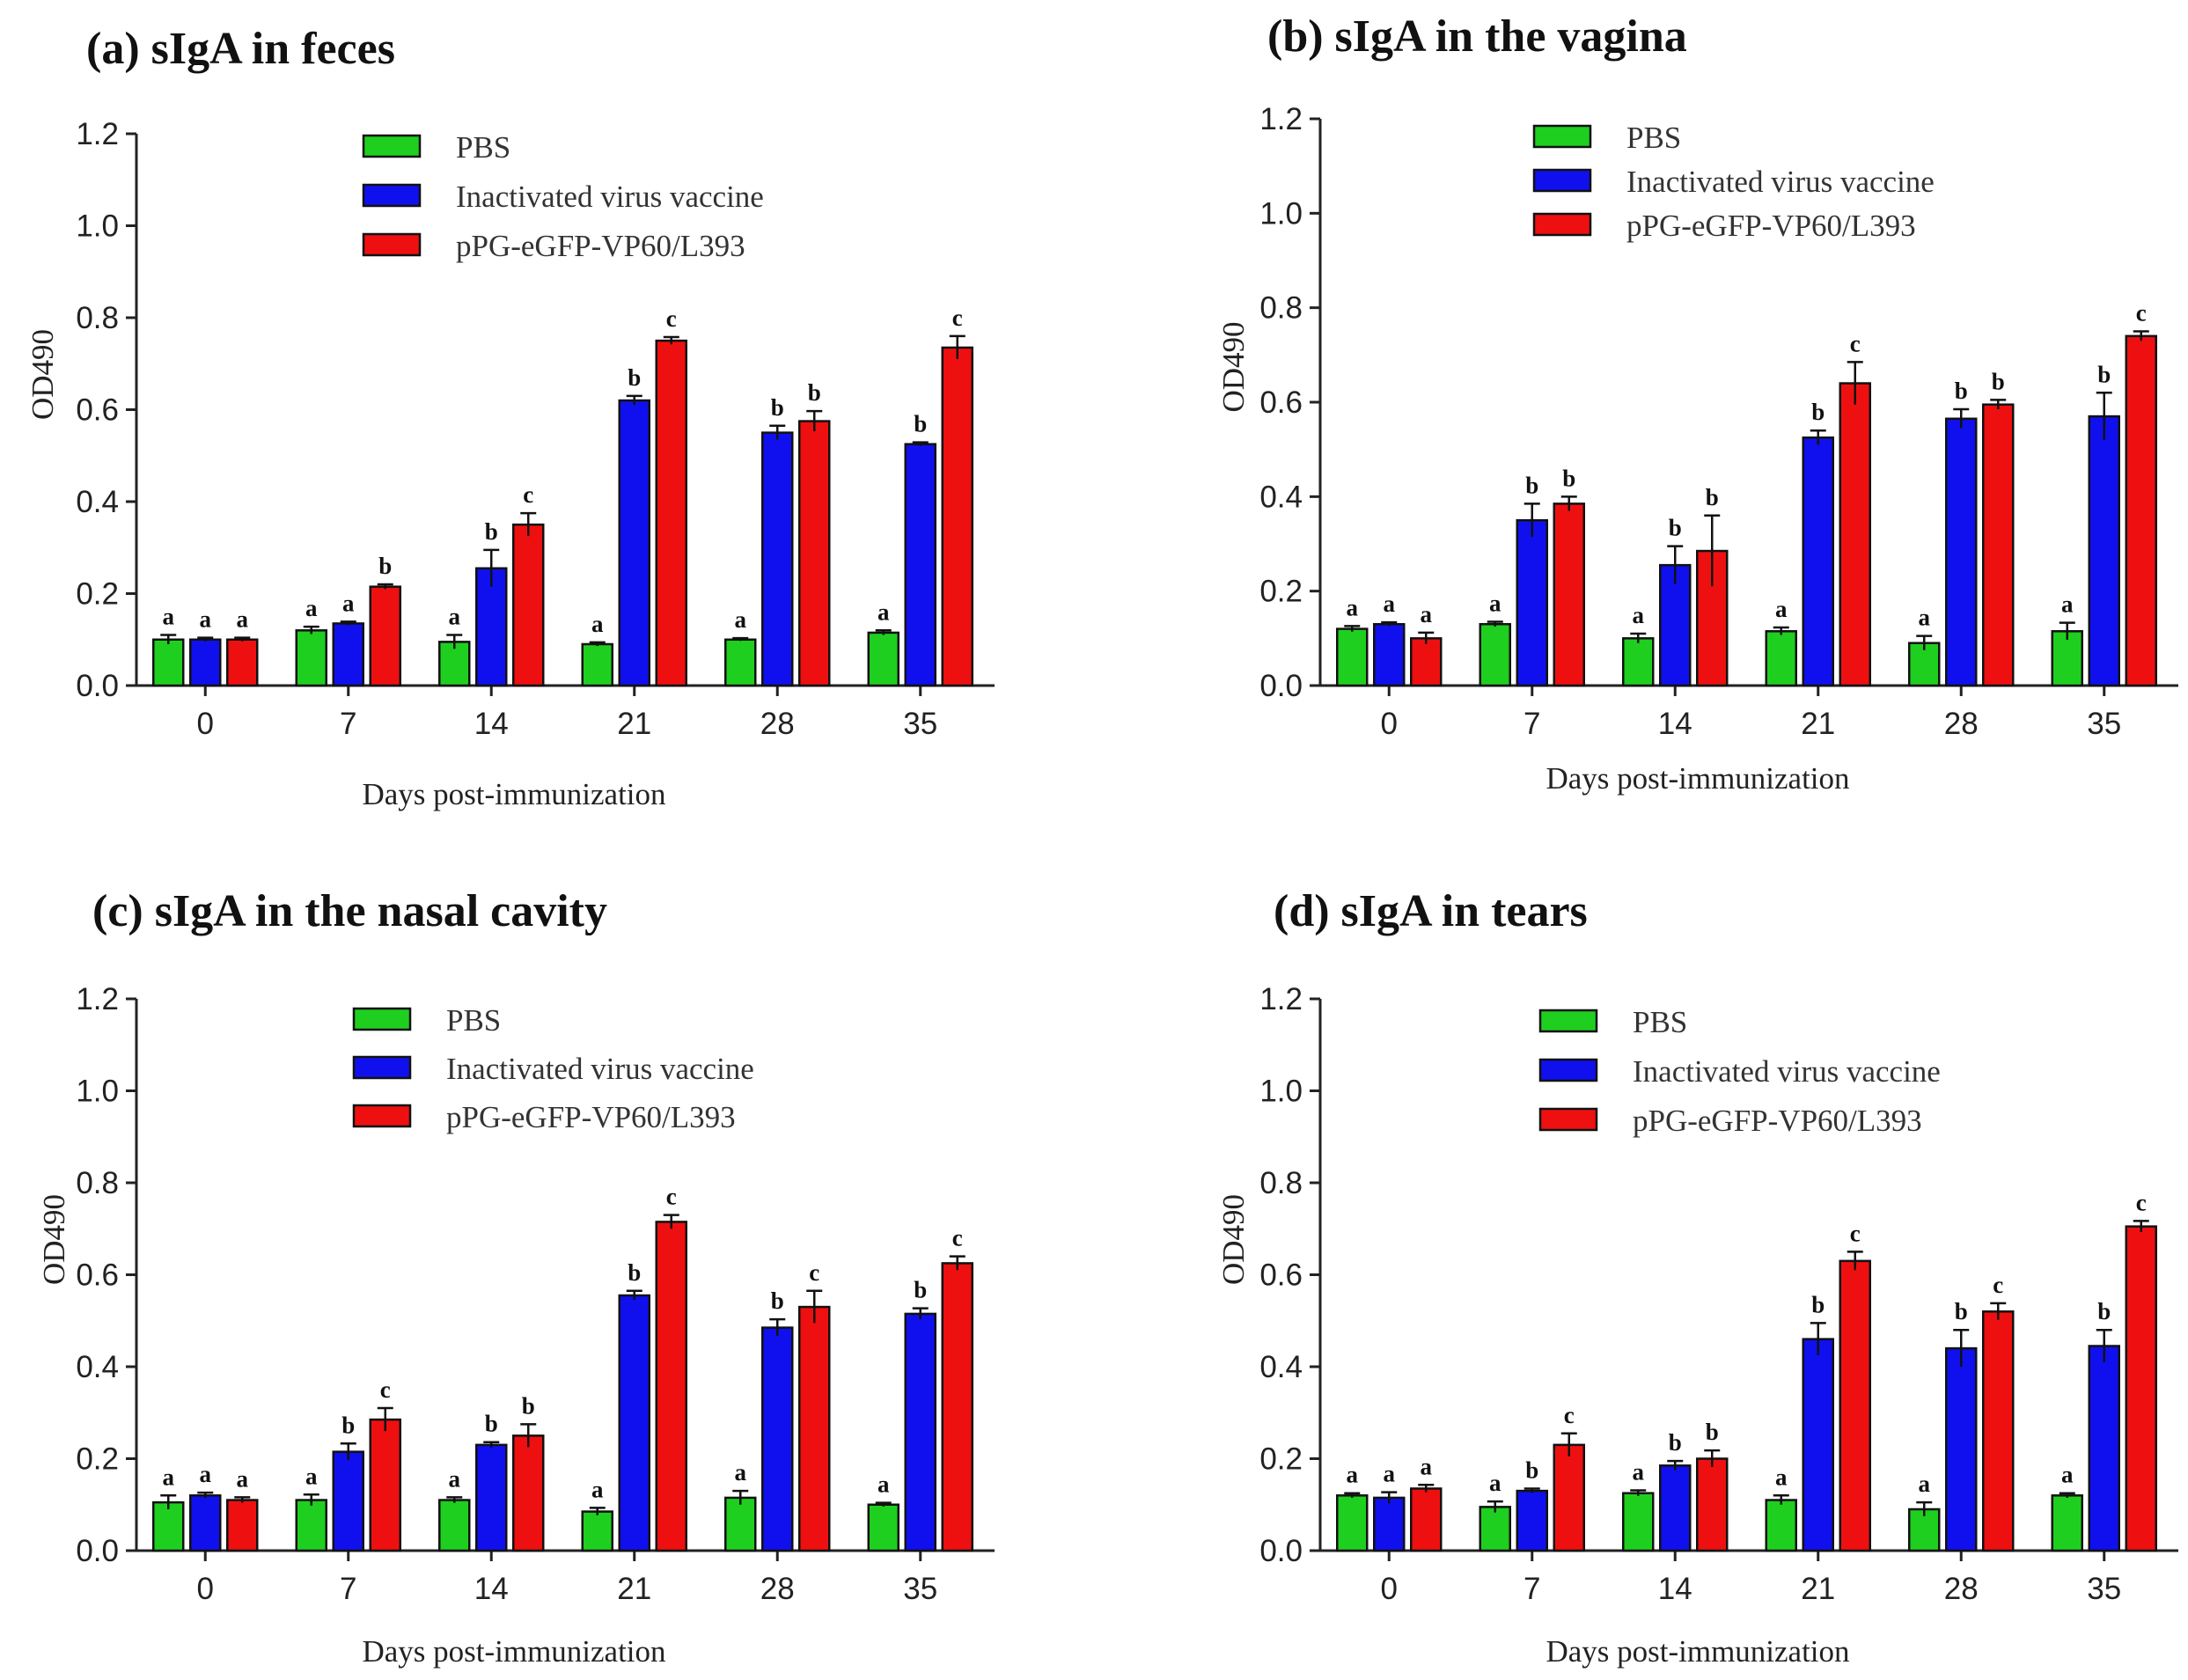 The width and height of the screenshot is (2188, 1680). I want to click on y-tick-label: 0.0, so click(97, 686).